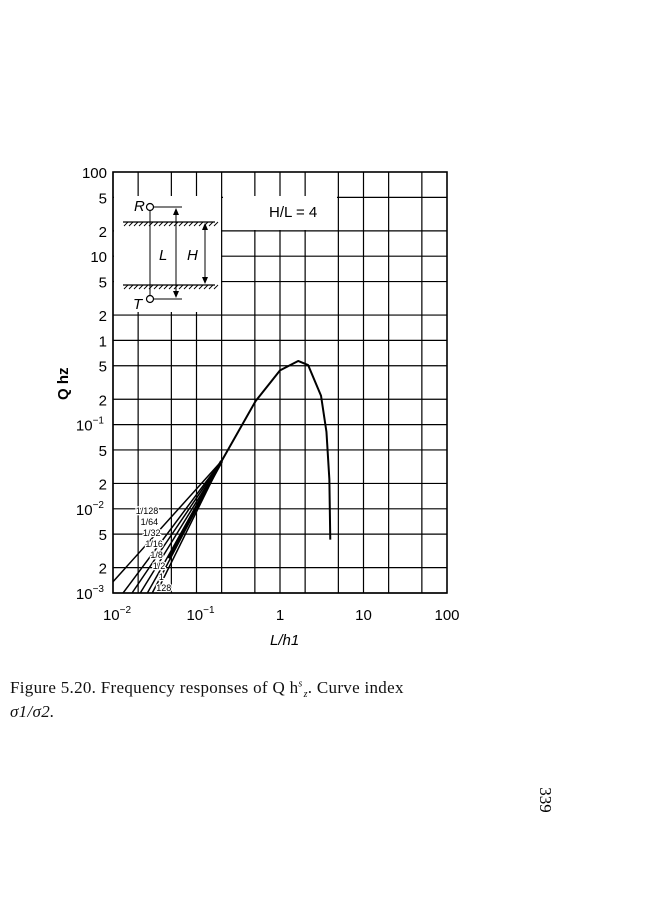 Image resolution: width=650 pixels, height=900 pixels. Describe the element at coordinates (98, 257) in the screenshot. I see `y-tick-label: 10` at that location.